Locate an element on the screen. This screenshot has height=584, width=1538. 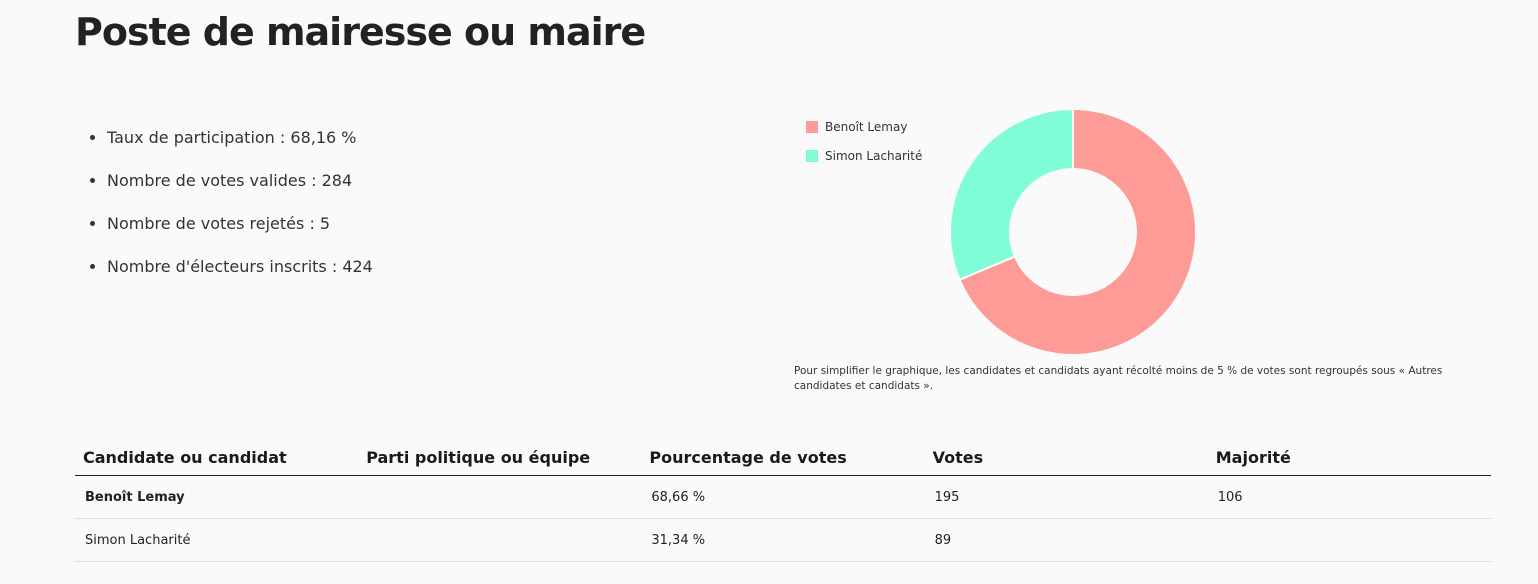
cell-votes: 89 is located at coordinates (1066, 540).